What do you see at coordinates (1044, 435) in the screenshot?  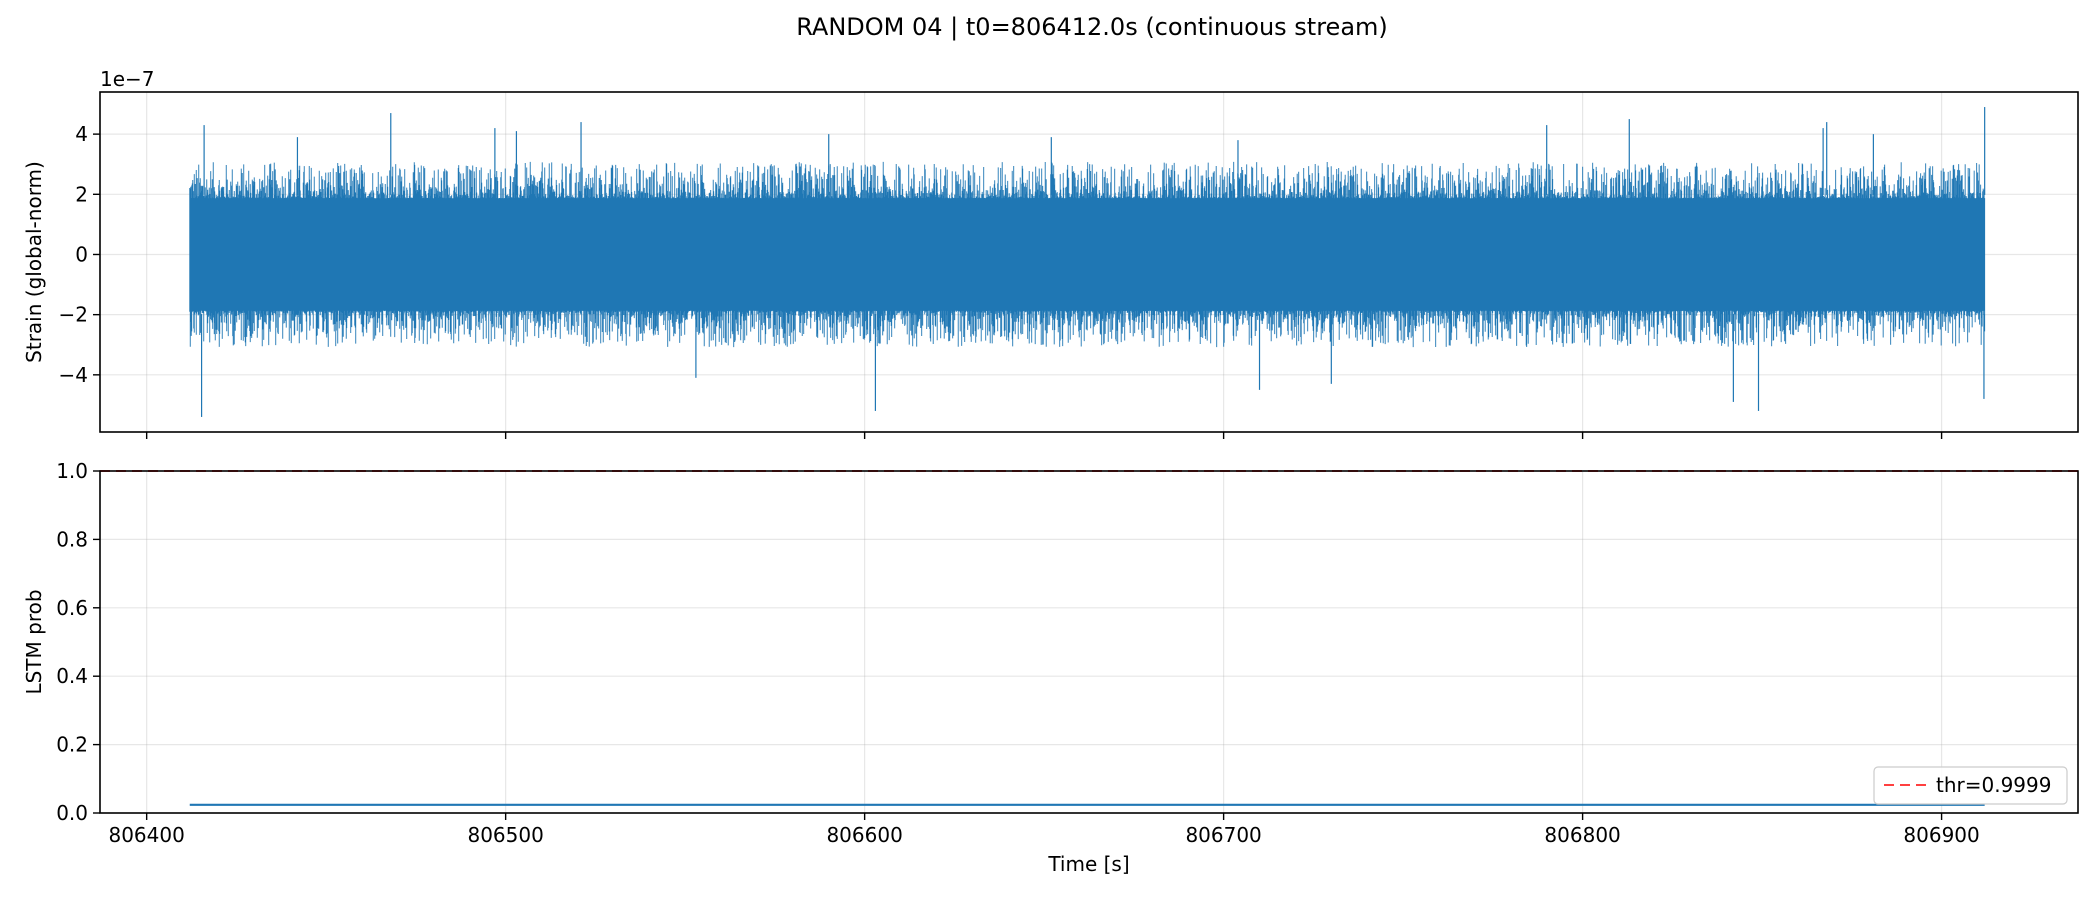 I see `strain-x-ticks` at bounding box center [1044, 435].